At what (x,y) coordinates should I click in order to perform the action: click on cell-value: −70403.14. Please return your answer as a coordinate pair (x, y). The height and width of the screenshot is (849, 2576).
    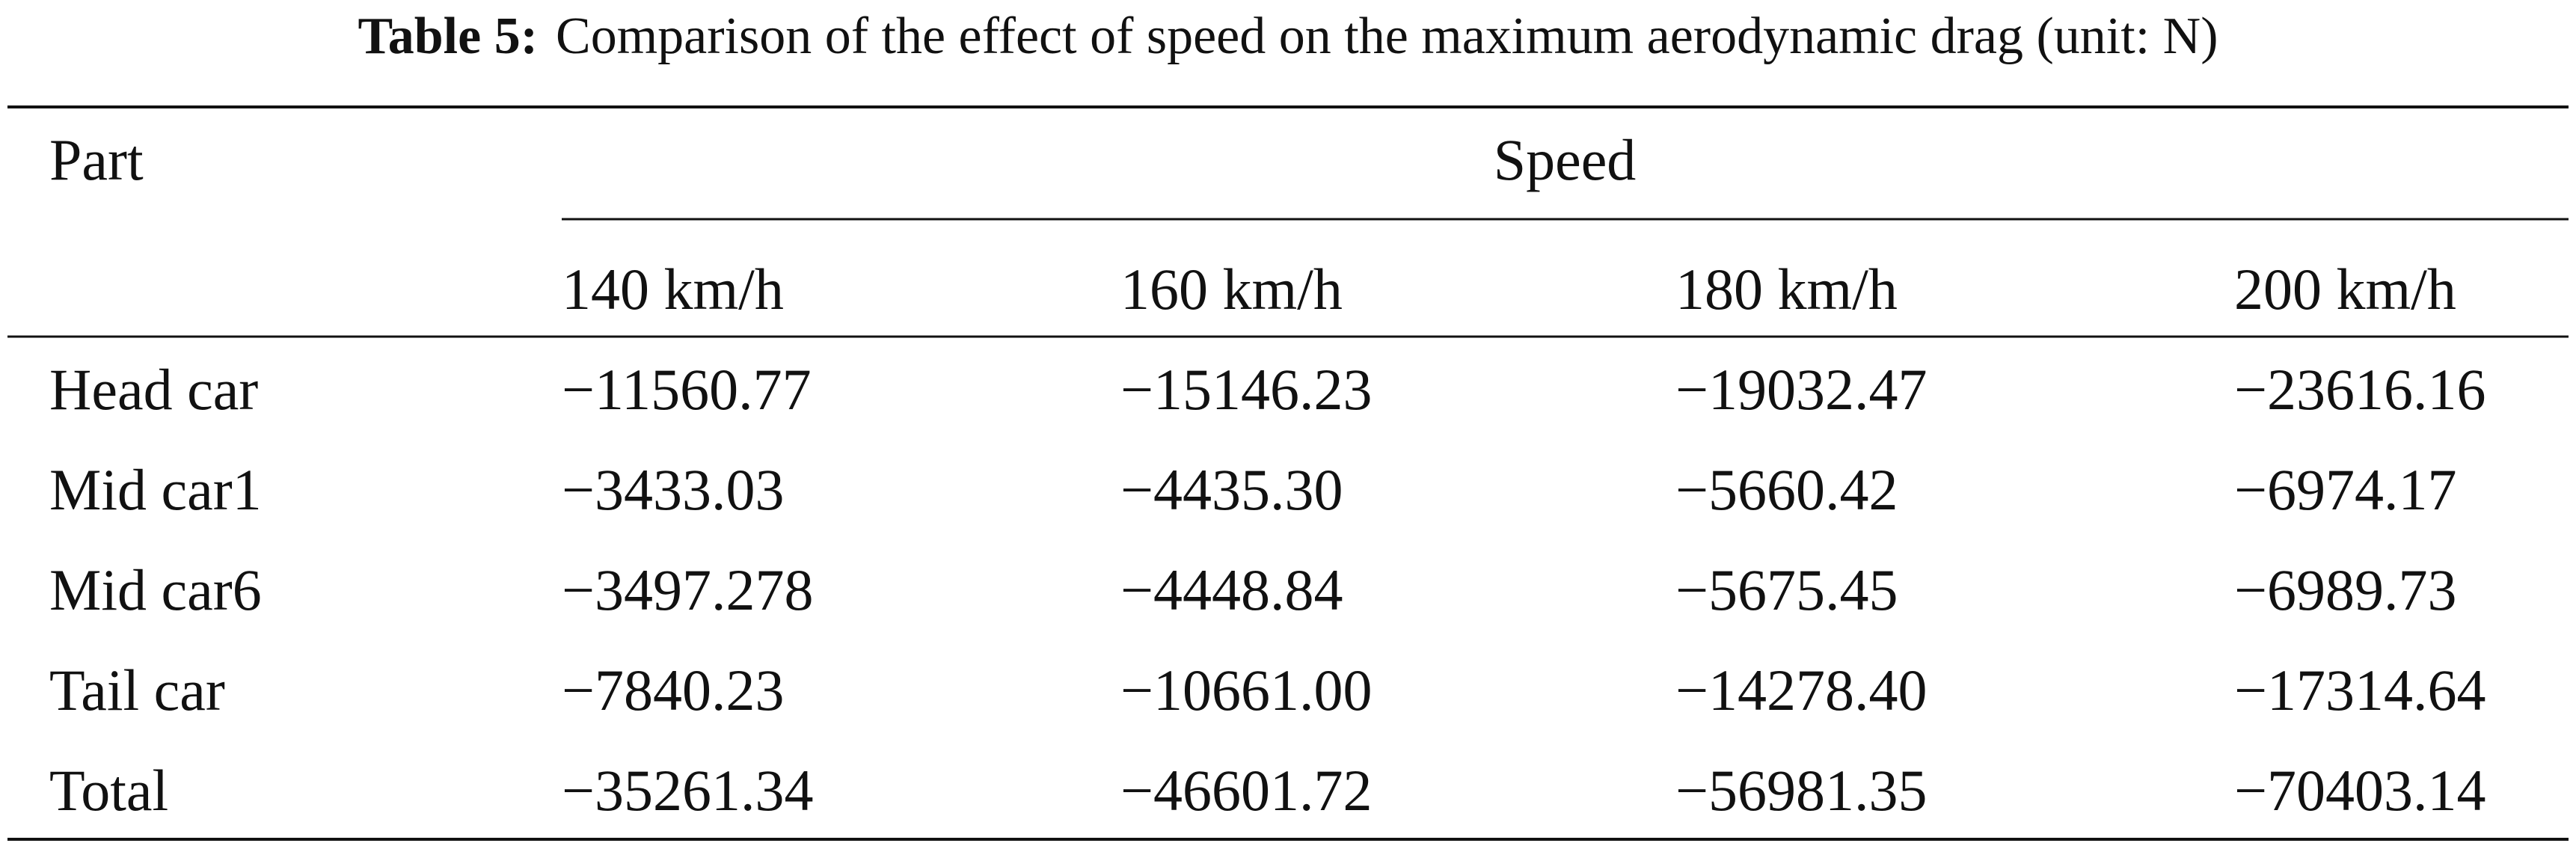
    Looking at the image, I should click on (2360, 790).